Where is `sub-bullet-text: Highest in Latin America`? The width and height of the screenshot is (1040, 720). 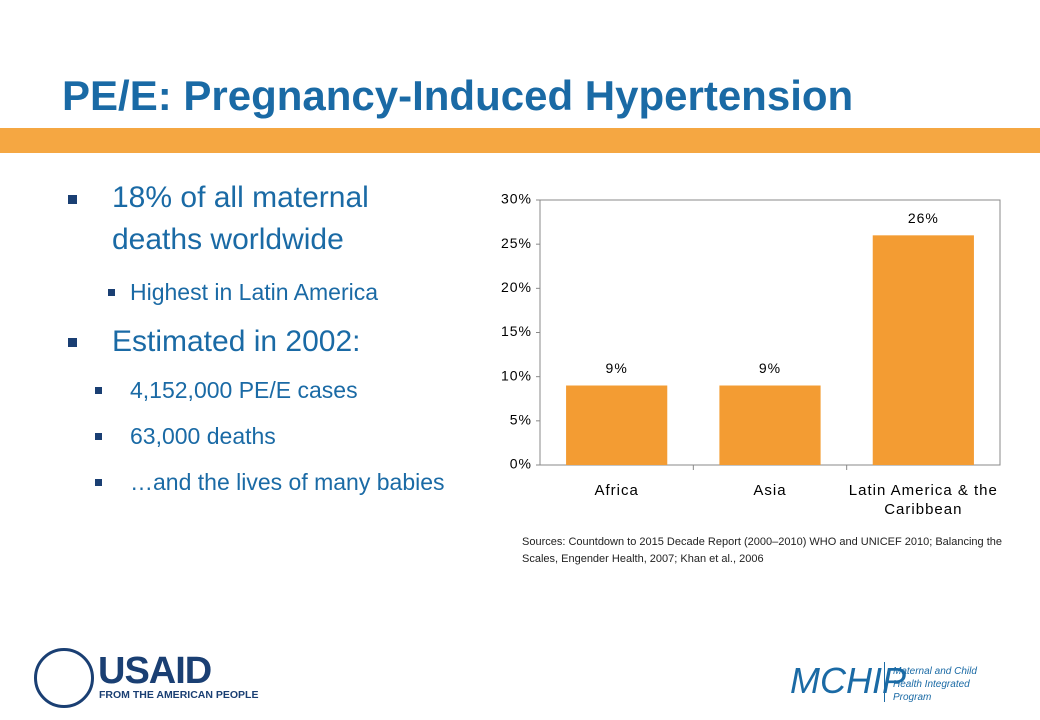
sub-bullet-text: Highest in Latin America is located at coordinates (254, 292).